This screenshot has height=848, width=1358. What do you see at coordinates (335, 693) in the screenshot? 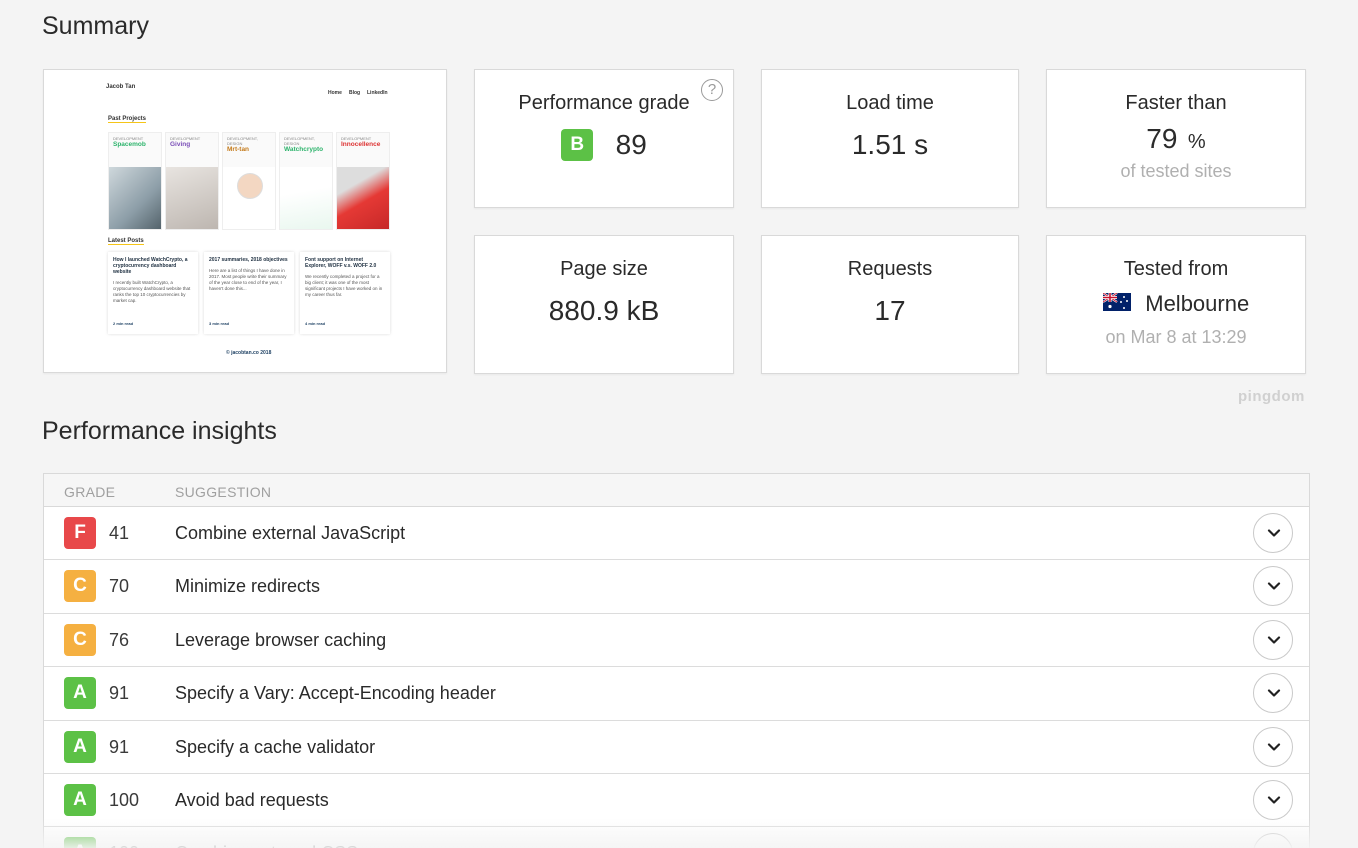
I see `suggestion-text: Specify a Vary: Accept-Encoding header` at bounding box center [335, 693].